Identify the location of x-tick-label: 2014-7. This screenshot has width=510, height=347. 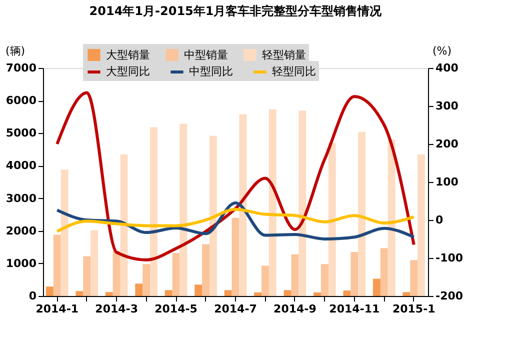
(235, 309).